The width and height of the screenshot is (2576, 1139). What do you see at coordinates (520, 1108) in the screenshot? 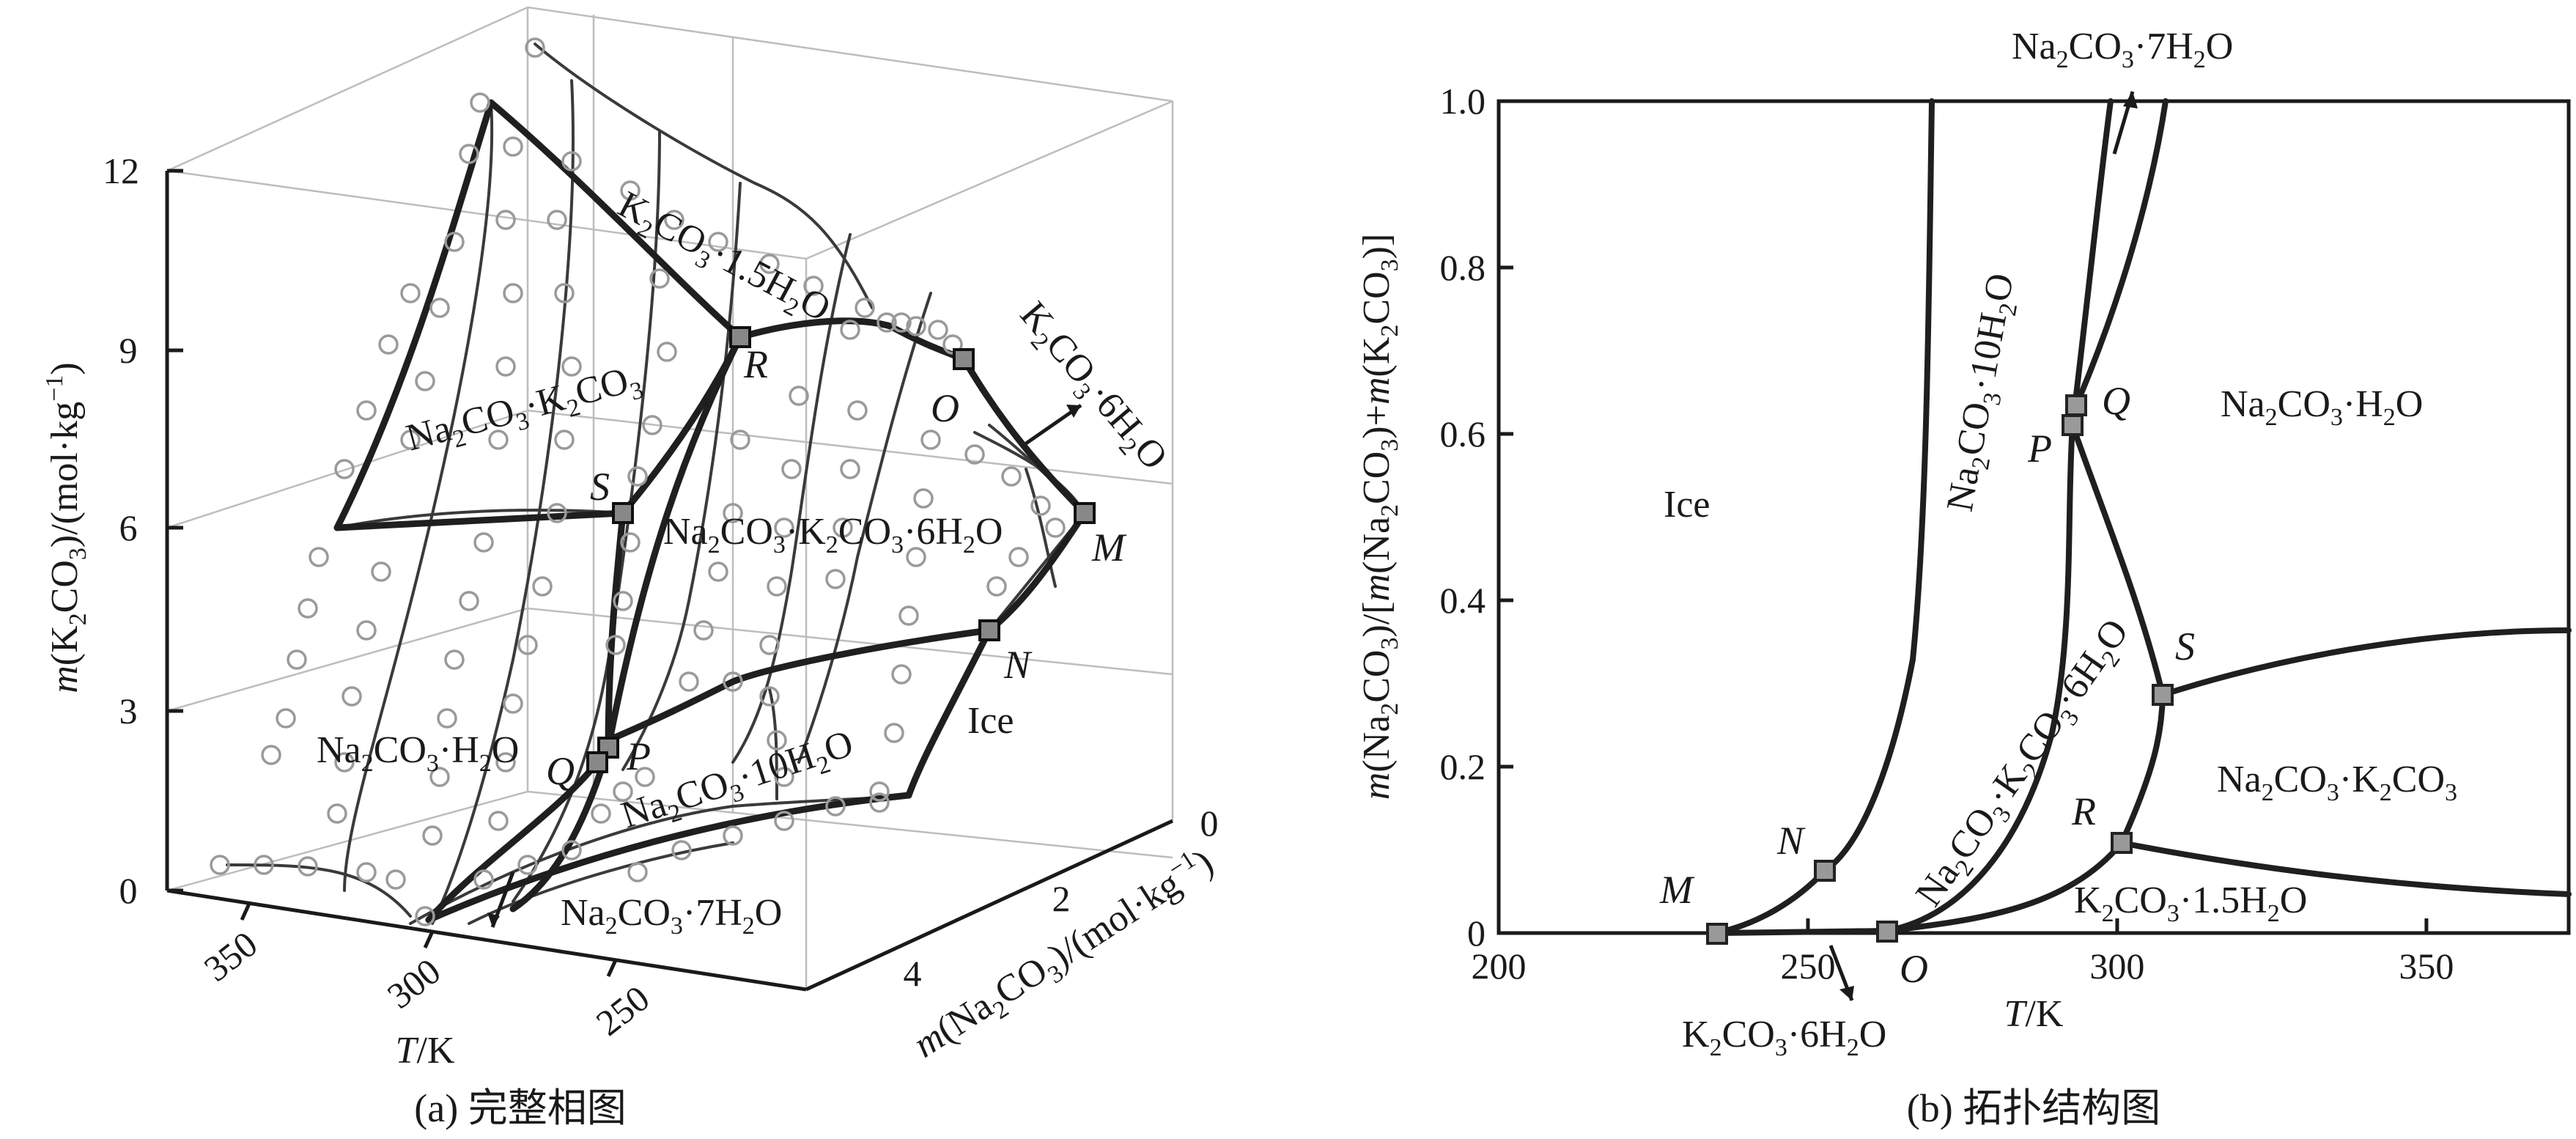
I see `caption-a: (a) 完整相图` at bounding box center [520, 1108].